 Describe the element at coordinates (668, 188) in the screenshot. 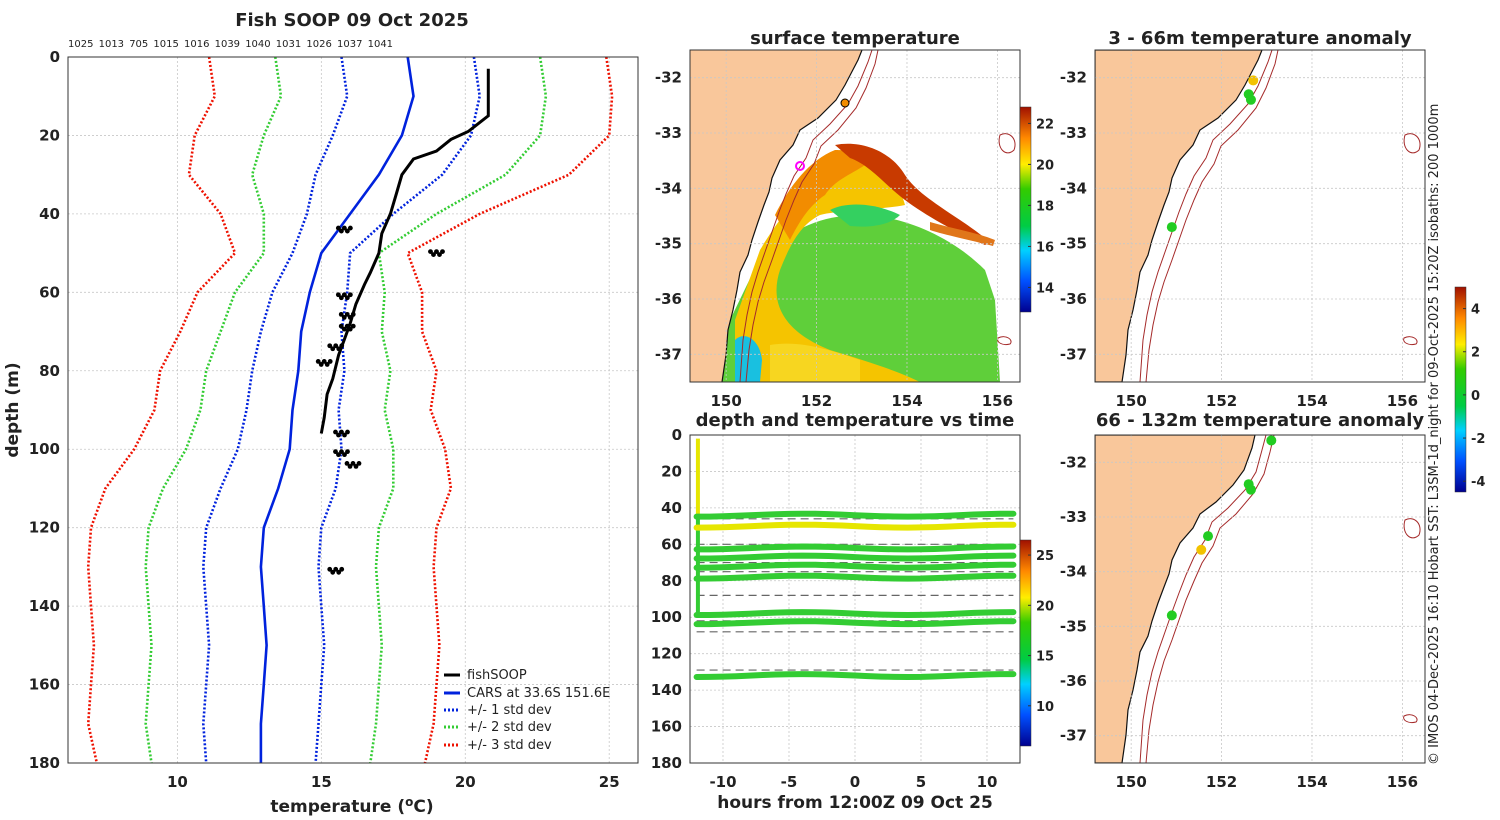

I see `sst-map-ytick-label: -34` at that location.